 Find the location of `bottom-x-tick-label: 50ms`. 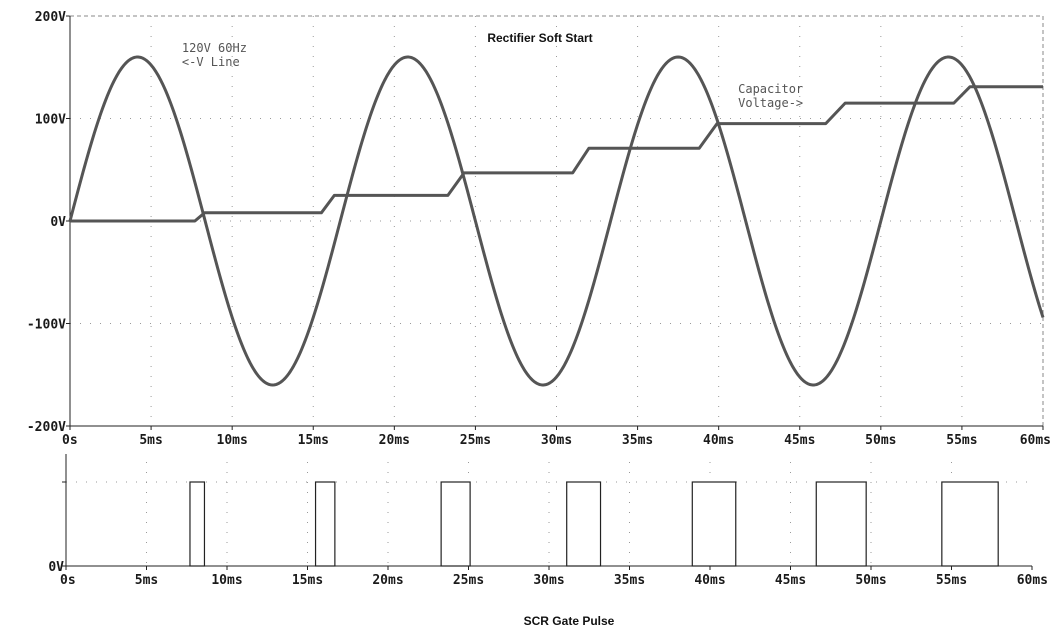

bottom-x-tick-label: 50ms is located at coordinates (870, 580).